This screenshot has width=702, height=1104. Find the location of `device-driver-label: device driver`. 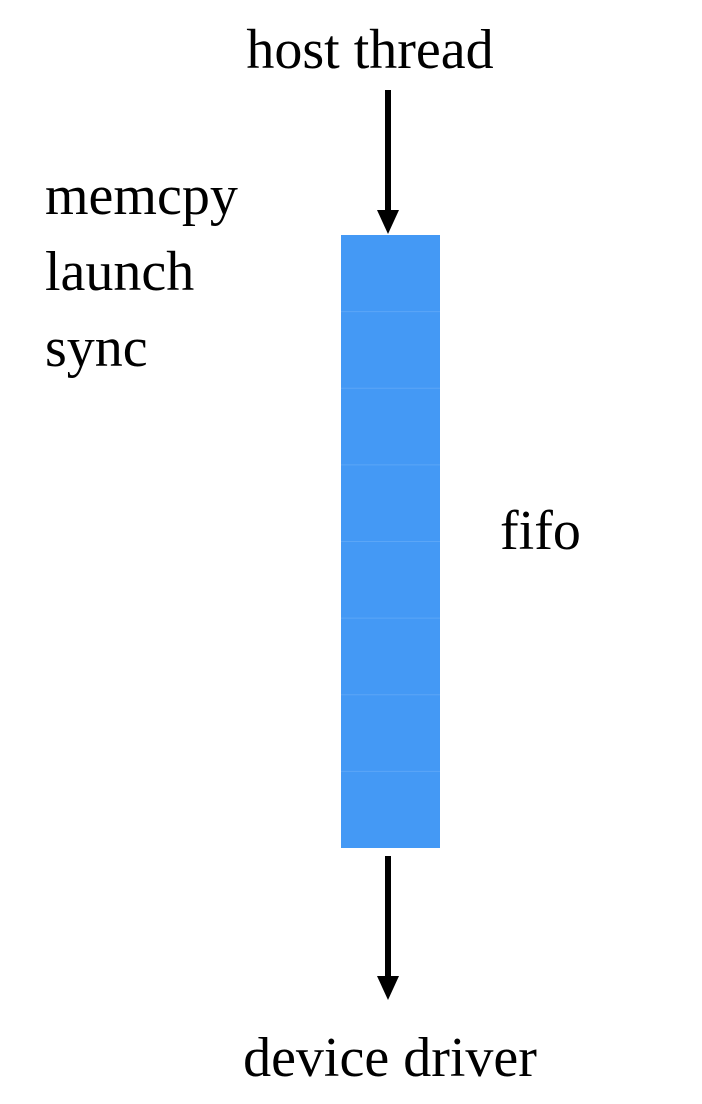

device-driver-label: device driver is located at coordinates (390, 1058).